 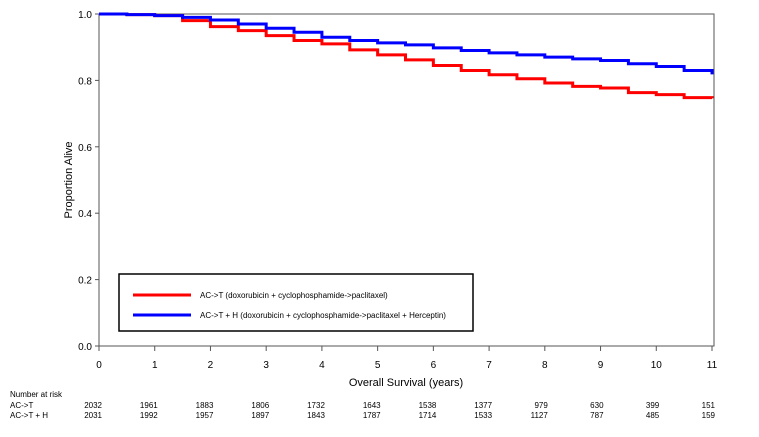 What do you see at coordinates (372, 405) in the screenshot?
I see `risk-value: 1643` at bounding box center [372, 405].